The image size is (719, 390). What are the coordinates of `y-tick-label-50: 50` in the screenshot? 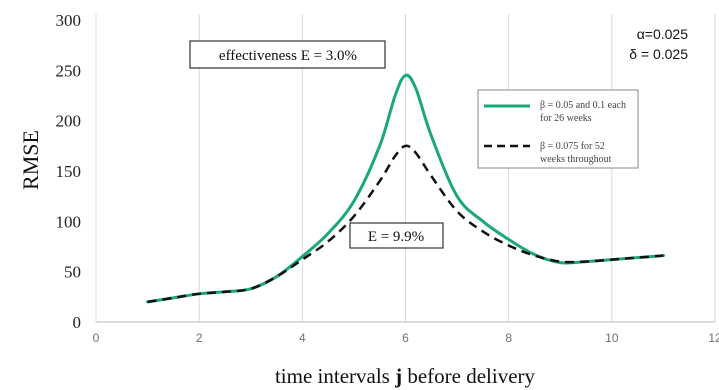 It's located at (72, 272).